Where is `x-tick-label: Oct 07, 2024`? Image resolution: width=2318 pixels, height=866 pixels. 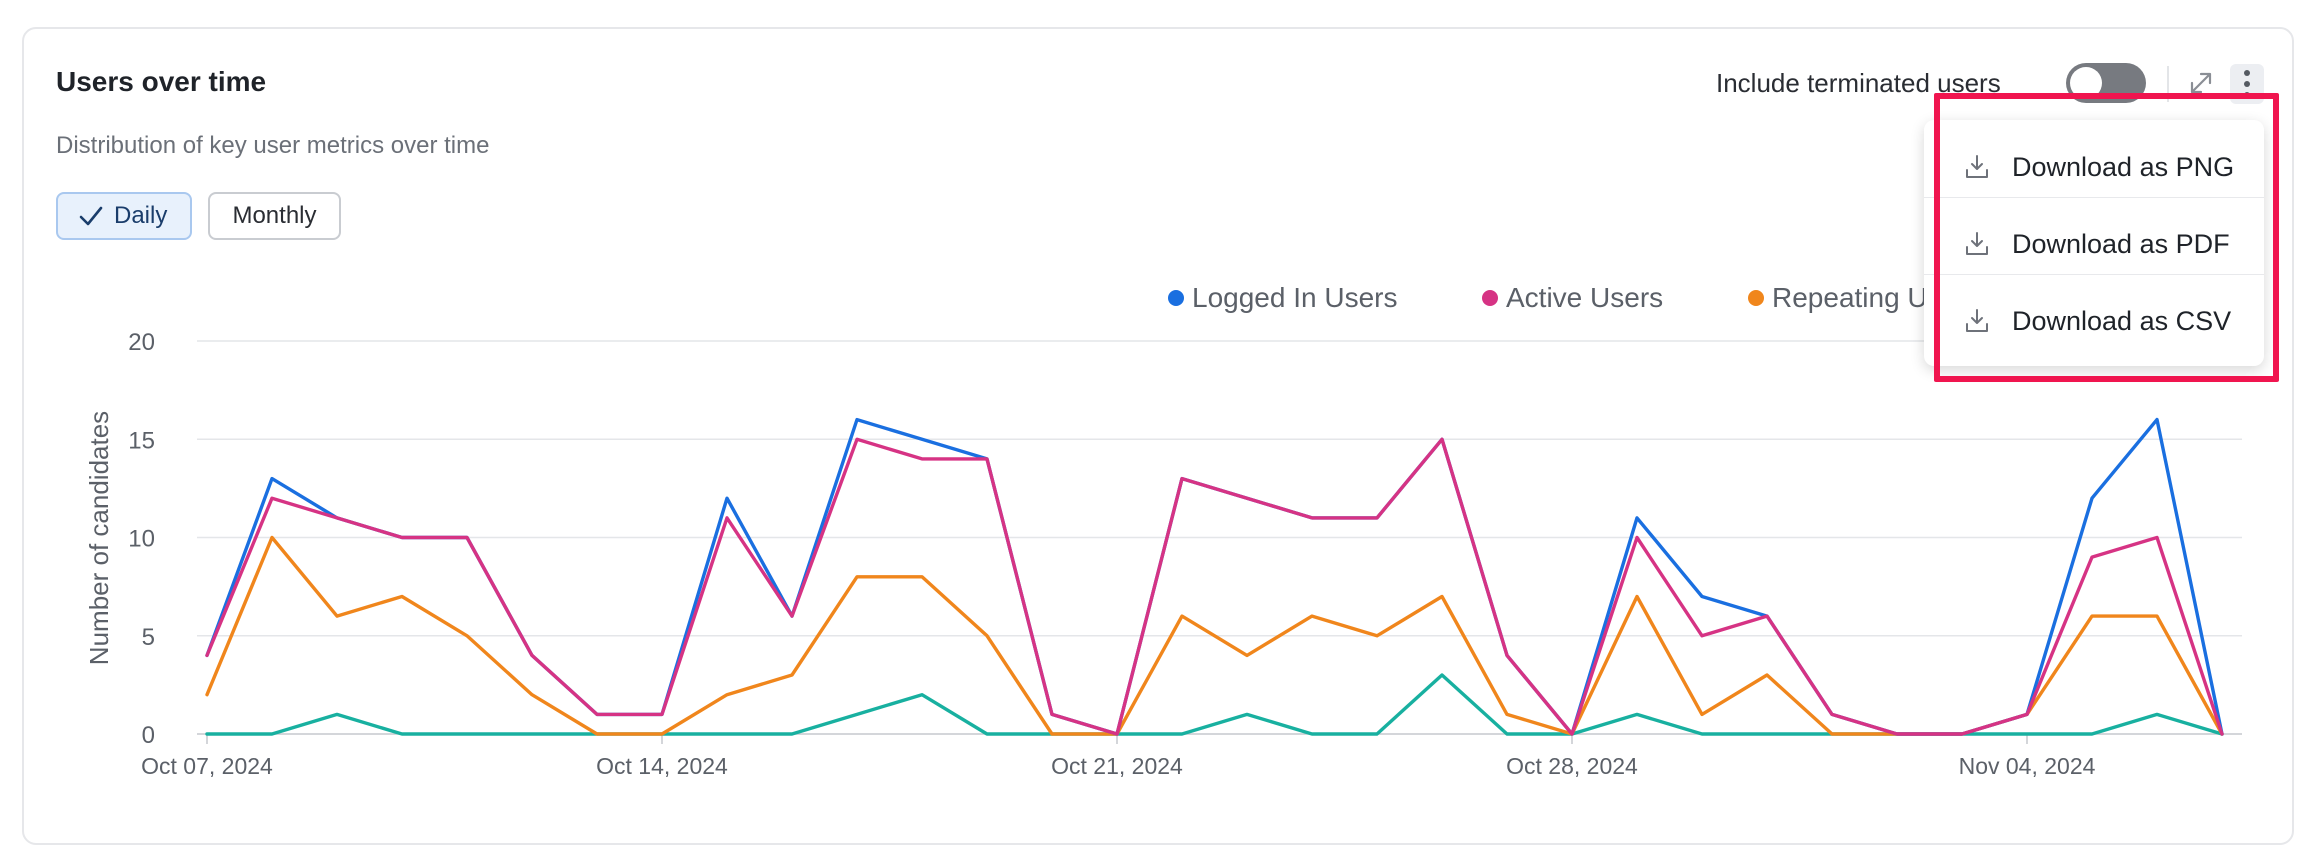
x-tick-label: Oct 07, 2024 is located at coordinates (207, 766).